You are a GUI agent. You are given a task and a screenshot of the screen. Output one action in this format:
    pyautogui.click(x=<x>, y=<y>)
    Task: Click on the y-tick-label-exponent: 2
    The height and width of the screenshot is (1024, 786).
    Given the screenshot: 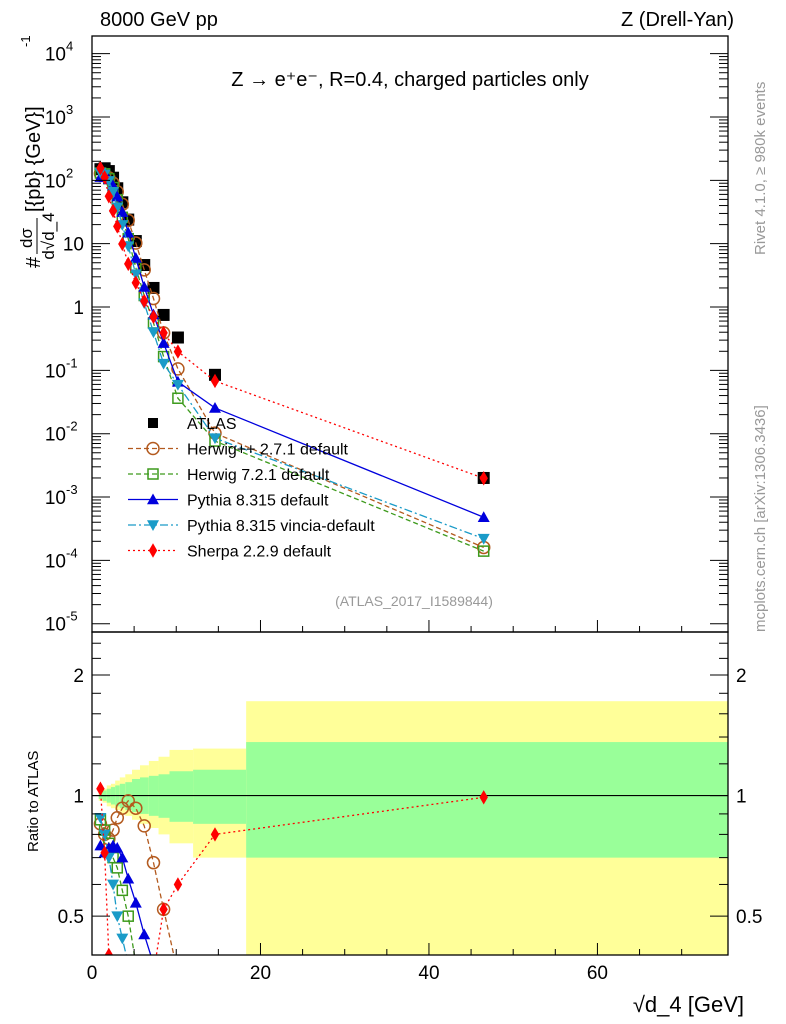 What is the action you would take?
    pyautogui.click(x=69, y=172)
    